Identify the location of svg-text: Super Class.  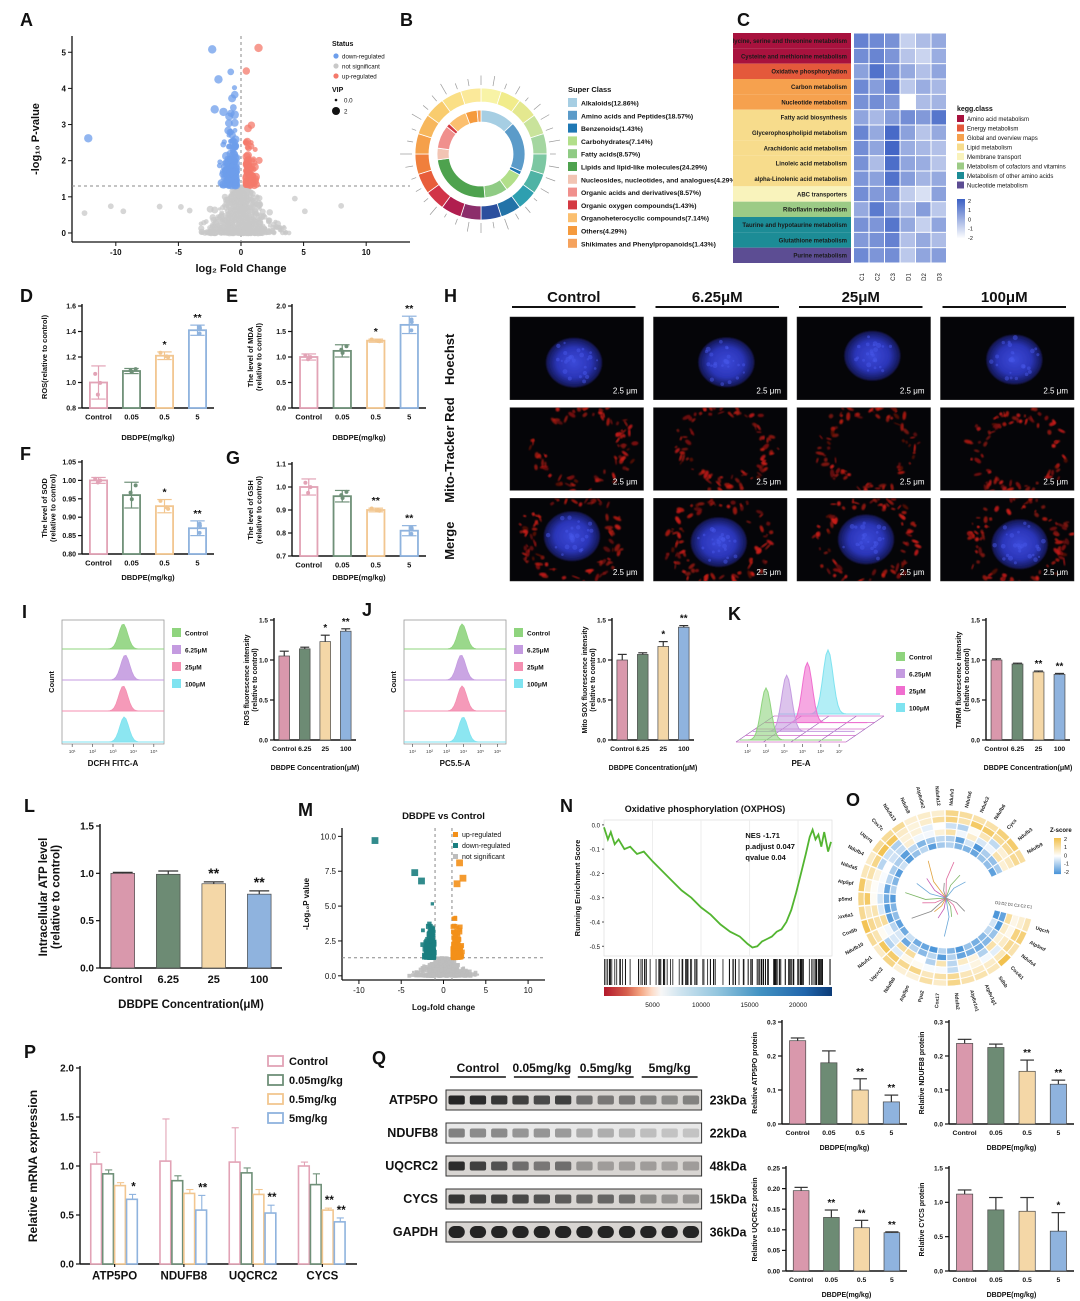
(589, 89).